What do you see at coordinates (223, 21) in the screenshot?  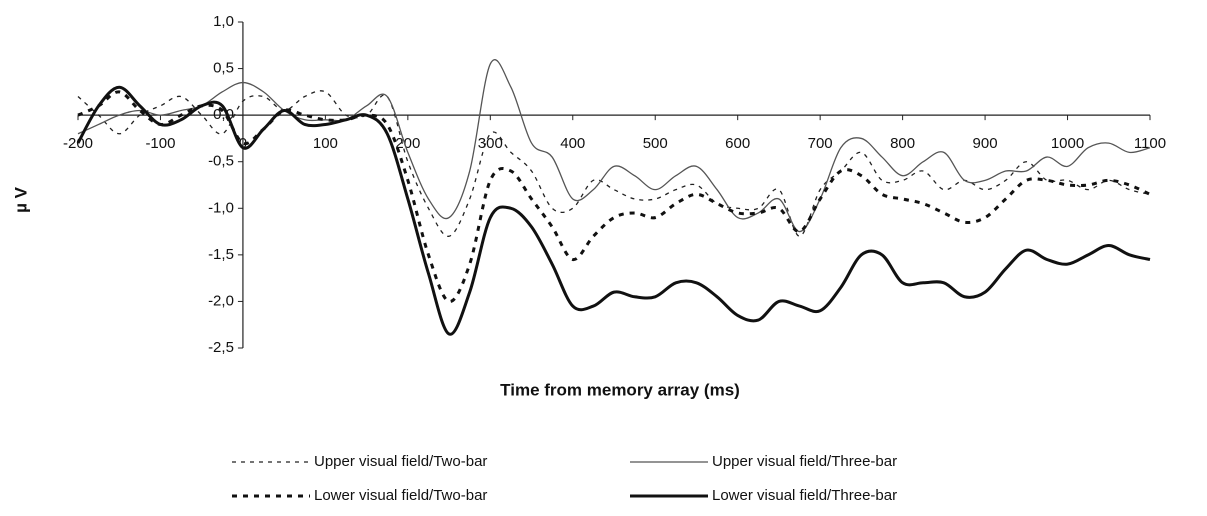 I see `y-tick-label: 1,0` at bounding box center [223, 21].